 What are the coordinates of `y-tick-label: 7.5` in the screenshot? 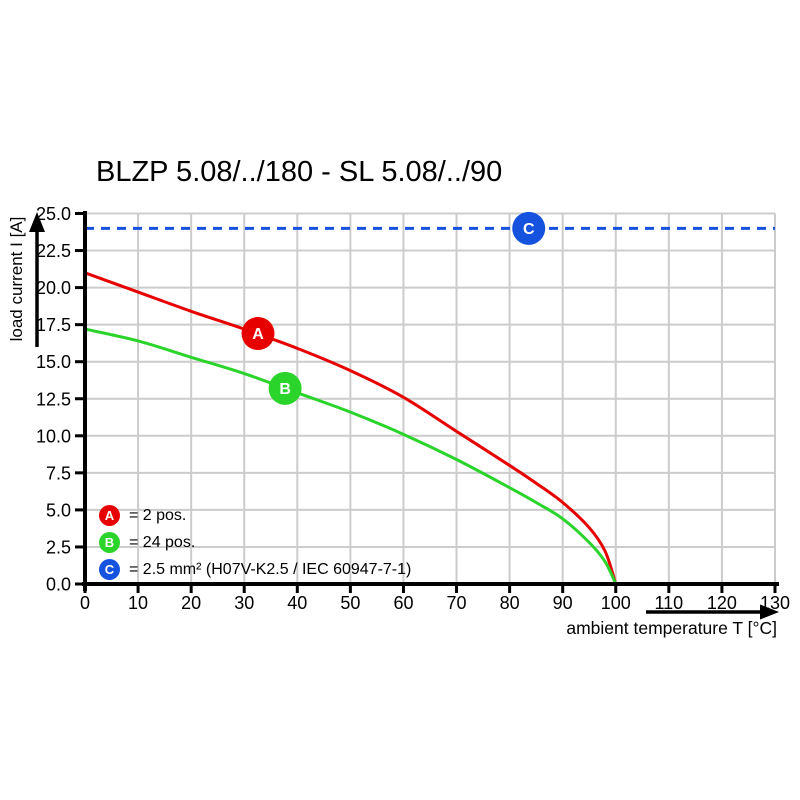 It's located at (58, 473).